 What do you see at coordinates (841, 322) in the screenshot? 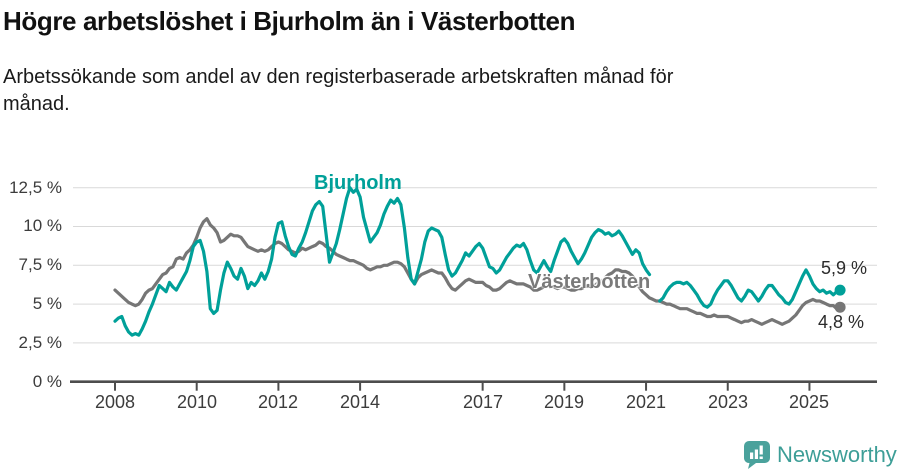
I see `end-value-vasterbotten: 4,8 %` at bounding box center [841, 322].